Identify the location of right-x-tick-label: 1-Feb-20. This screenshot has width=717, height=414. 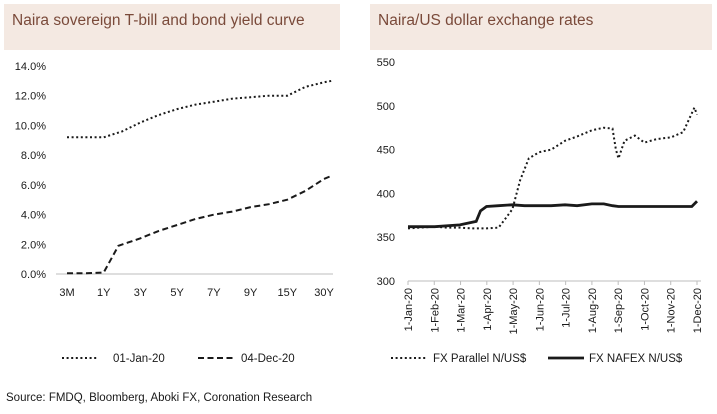
(435, 310).